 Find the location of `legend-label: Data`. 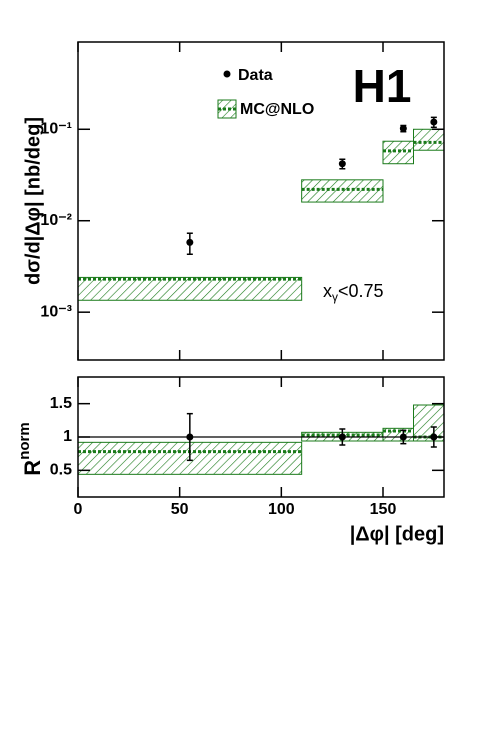

legend-label: Data is located at coordinates (255, 75).